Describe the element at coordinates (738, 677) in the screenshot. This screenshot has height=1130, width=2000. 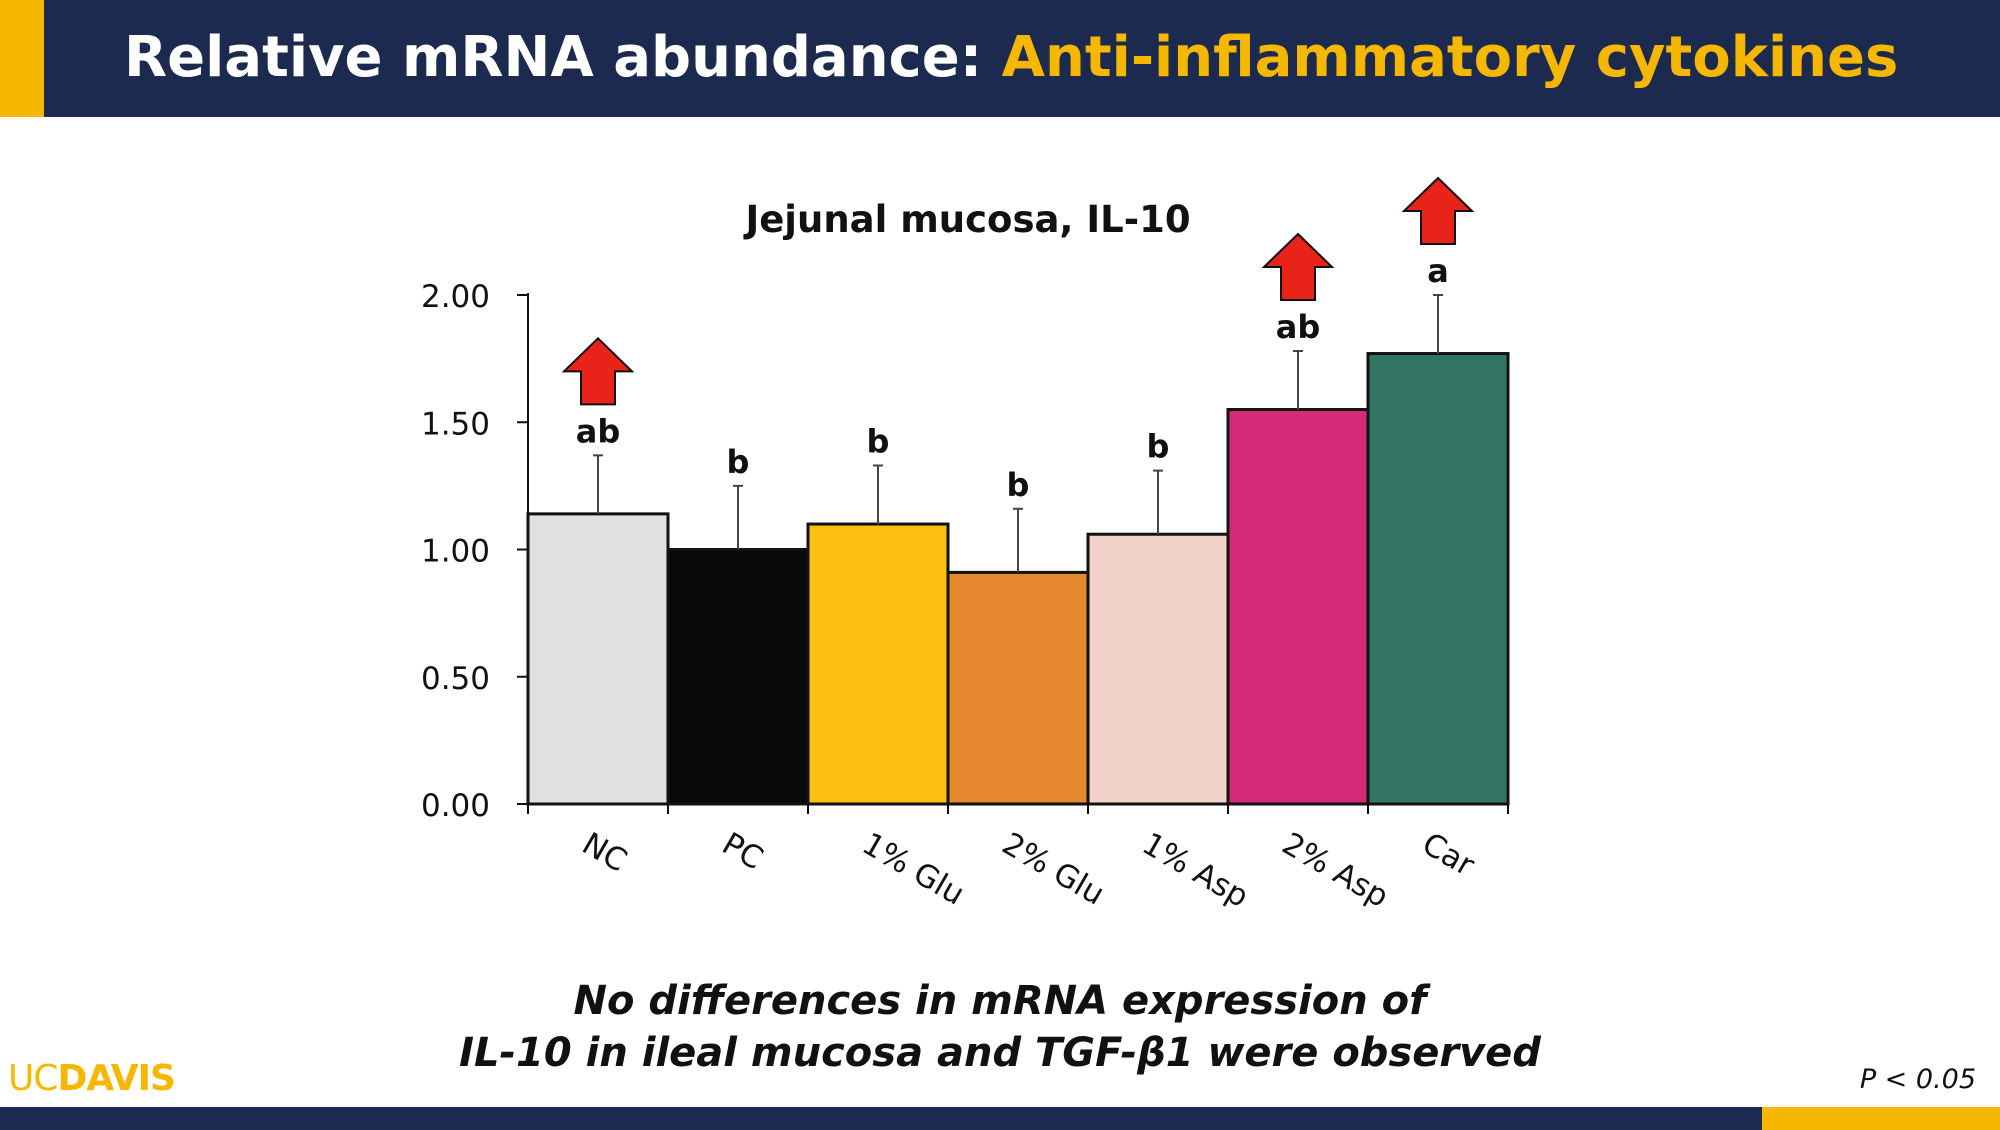
I see `bar-pc` at that location.